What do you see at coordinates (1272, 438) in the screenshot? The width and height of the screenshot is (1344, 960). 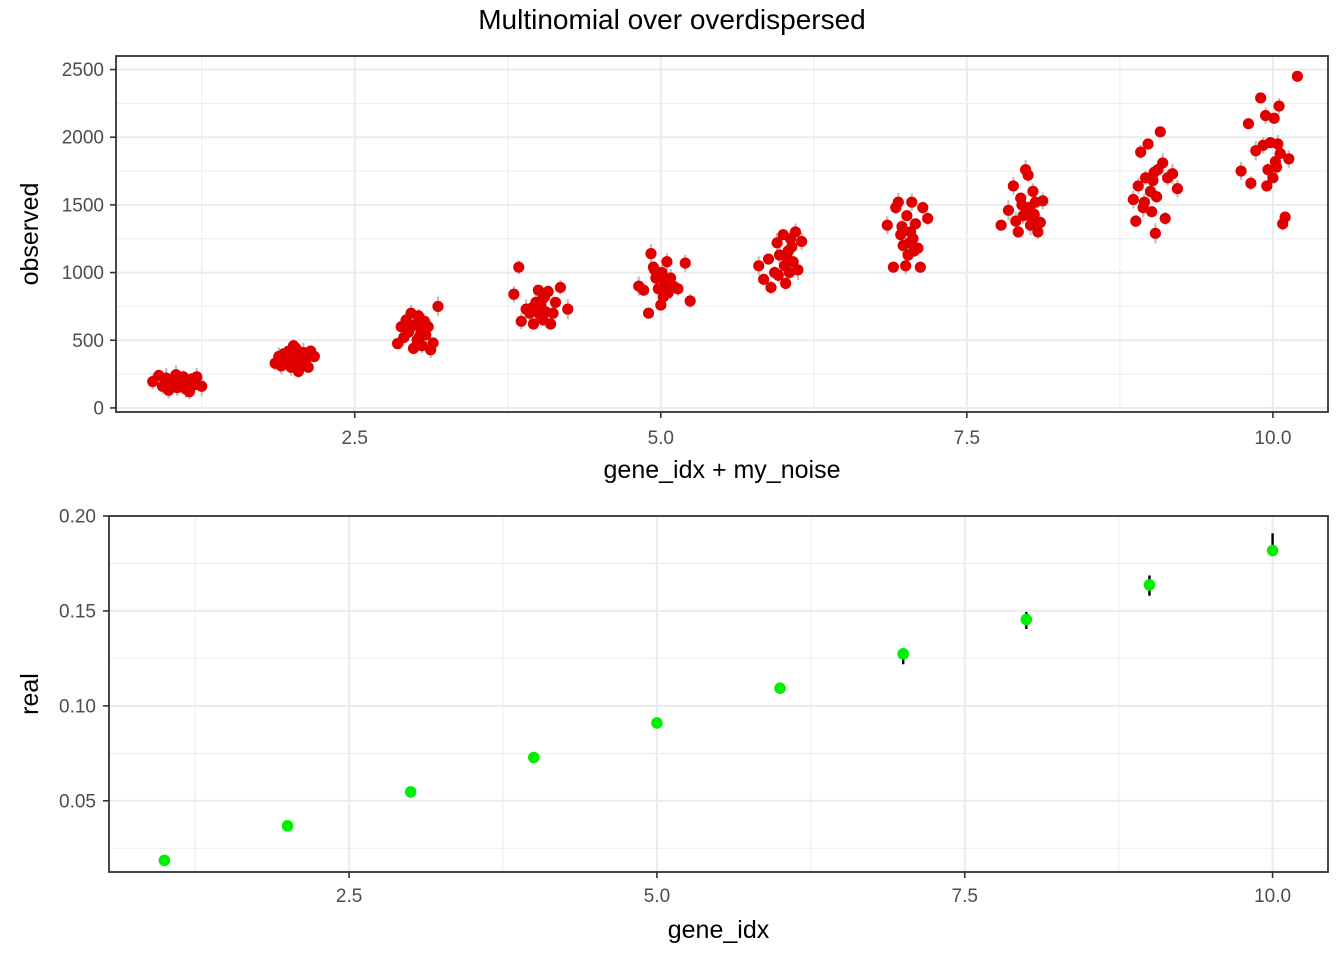 I see `x-tick-label: 10.0` at bounding box center [1272, 438].